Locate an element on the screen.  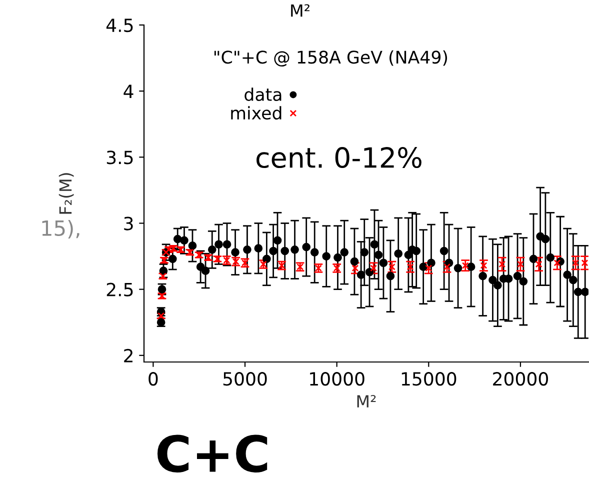
y-tick-label: 3.5 is located at coordinates (119, 157).